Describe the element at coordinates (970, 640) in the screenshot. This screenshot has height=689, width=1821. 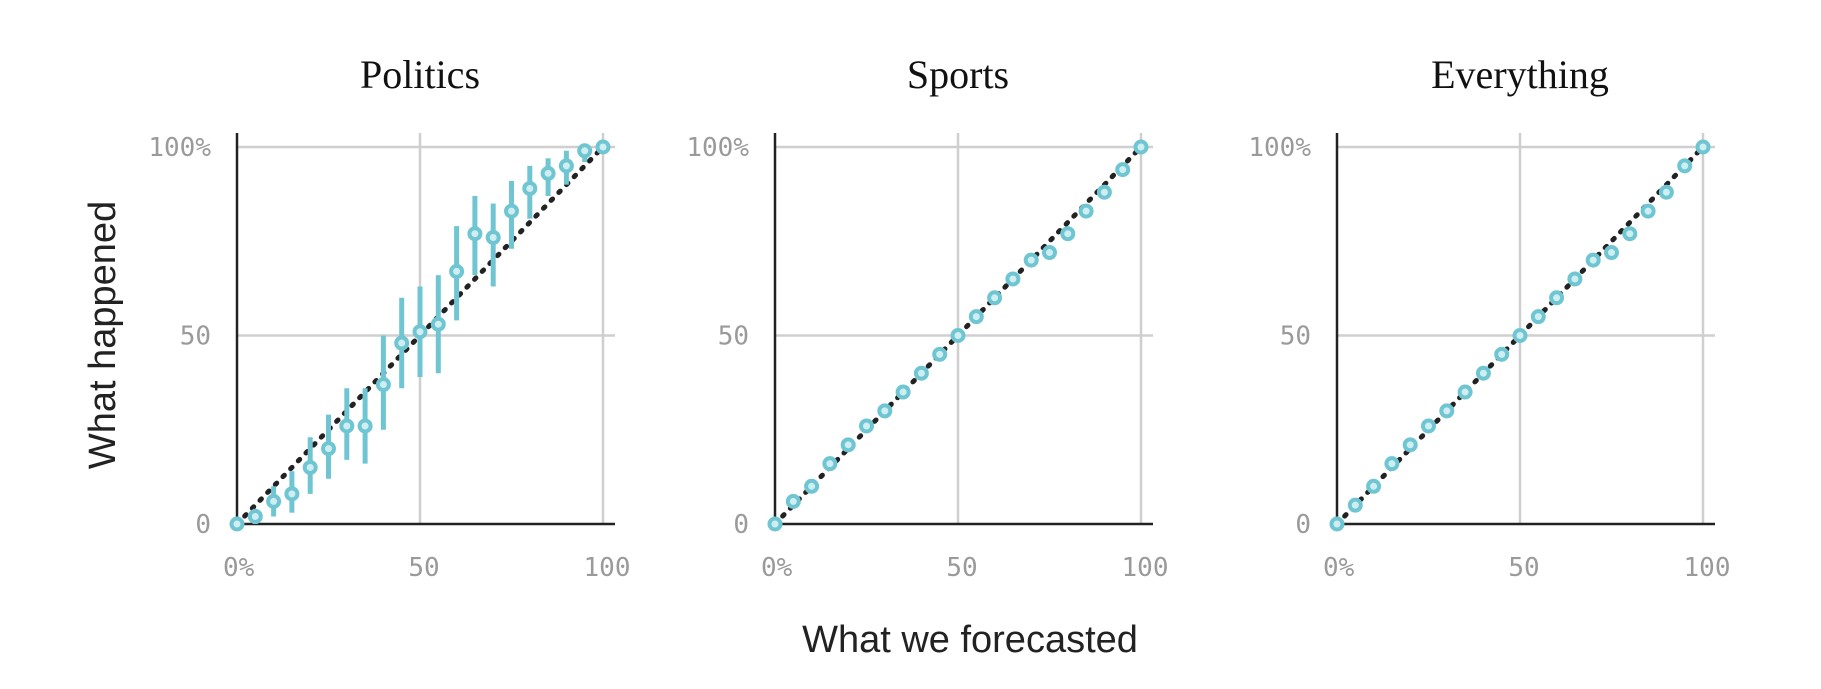
I see `x-axis-title: What we forecasted` at that location.